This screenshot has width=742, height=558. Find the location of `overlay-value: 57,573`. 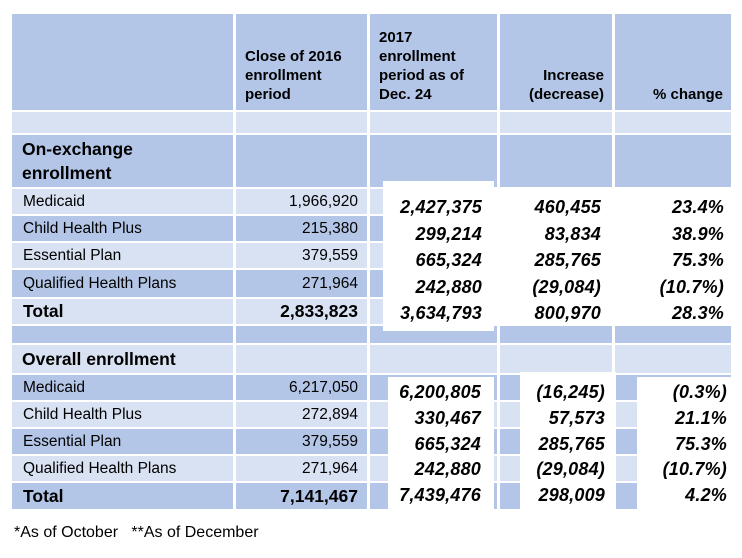

overlay-value: 57,573 is located at coordinates (576, 417).